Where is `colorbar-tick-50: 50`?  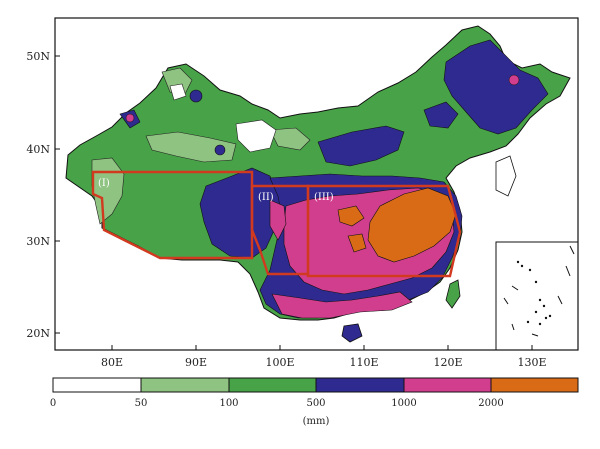
colorbar-tick-50: 50 is located at coordinates (141, 403).